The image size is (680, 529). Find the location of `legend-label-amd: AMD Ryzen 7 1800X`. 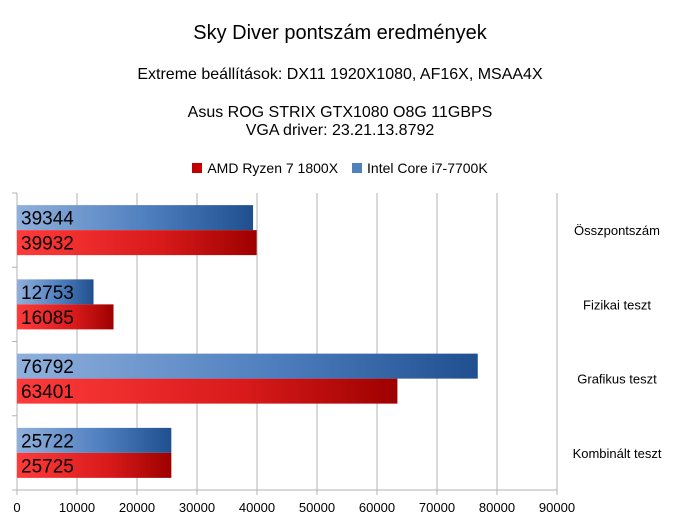

legend-label-amd: AMD Ryzen 7 1800X is located at coordinates (273, 168).